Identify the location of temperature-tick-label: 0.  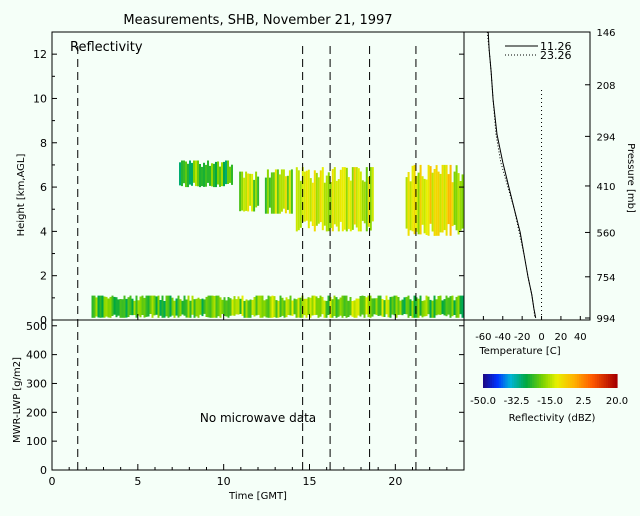
(541, 337).